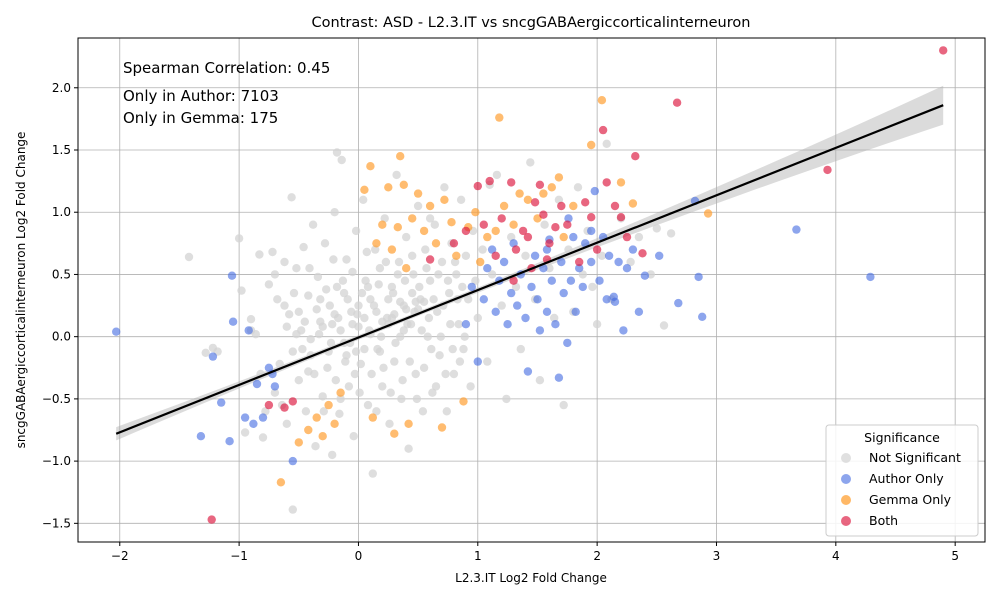 The width and height of the screenshot is (1000, 600). I want to click on legend-marker-both, so click(846, 521).